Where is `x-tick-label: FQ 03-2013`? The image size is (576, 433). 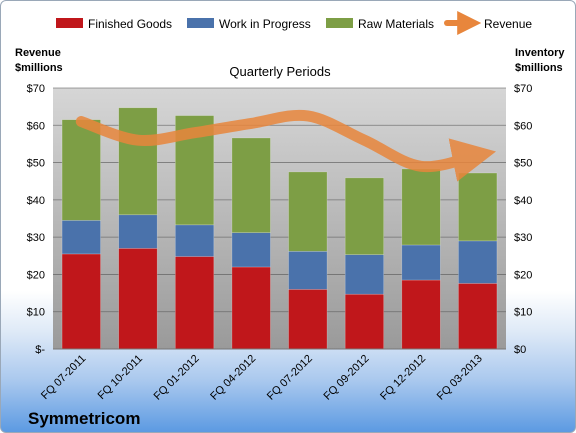
x-tick-label: FQ 03-2013 is located at coordinates (460, 378).